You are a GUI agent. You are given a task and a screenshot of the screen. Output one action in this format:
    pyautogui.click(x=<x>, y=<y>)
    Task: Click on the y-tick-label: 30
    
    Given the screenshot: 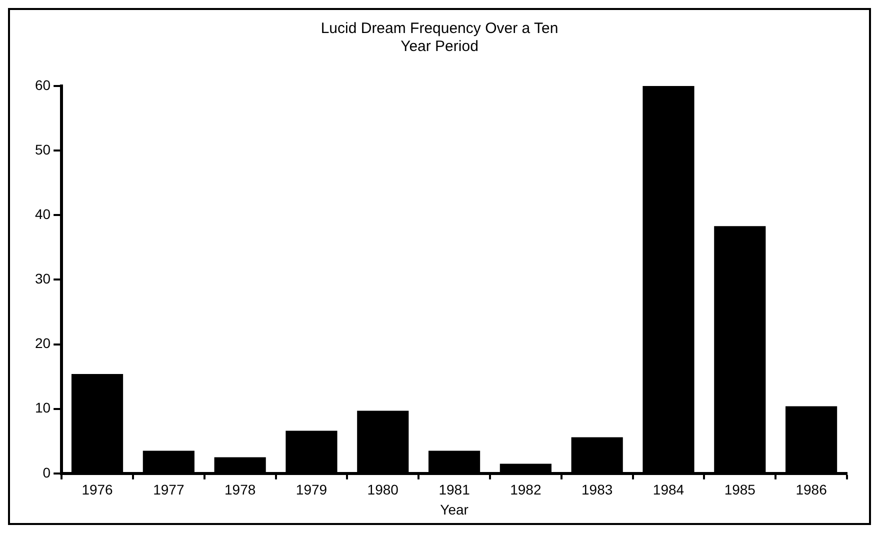 What is the action you would take?
    pyautogui.click(x=42, y=278)
    